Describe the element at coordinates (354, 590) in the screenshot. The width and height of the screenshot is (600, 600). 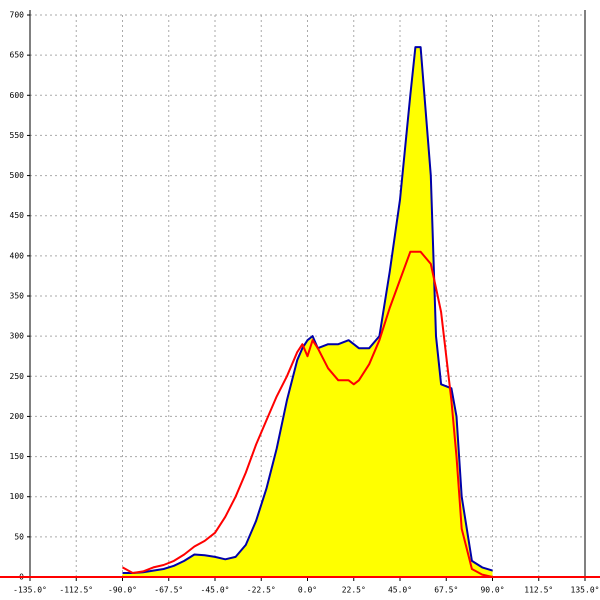
I see `x-tick-label: 22.5°` at that location.